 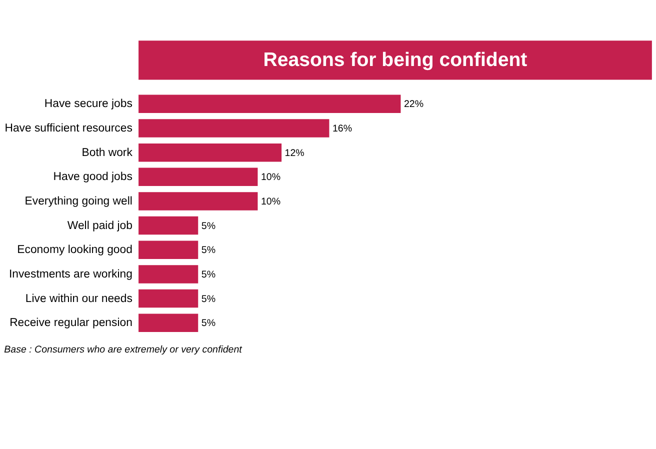 What do you see at coordinates (74, 250) in the screenshot?
I see `y-tick-label: Economy looking good` at bounding box center [74, 250].